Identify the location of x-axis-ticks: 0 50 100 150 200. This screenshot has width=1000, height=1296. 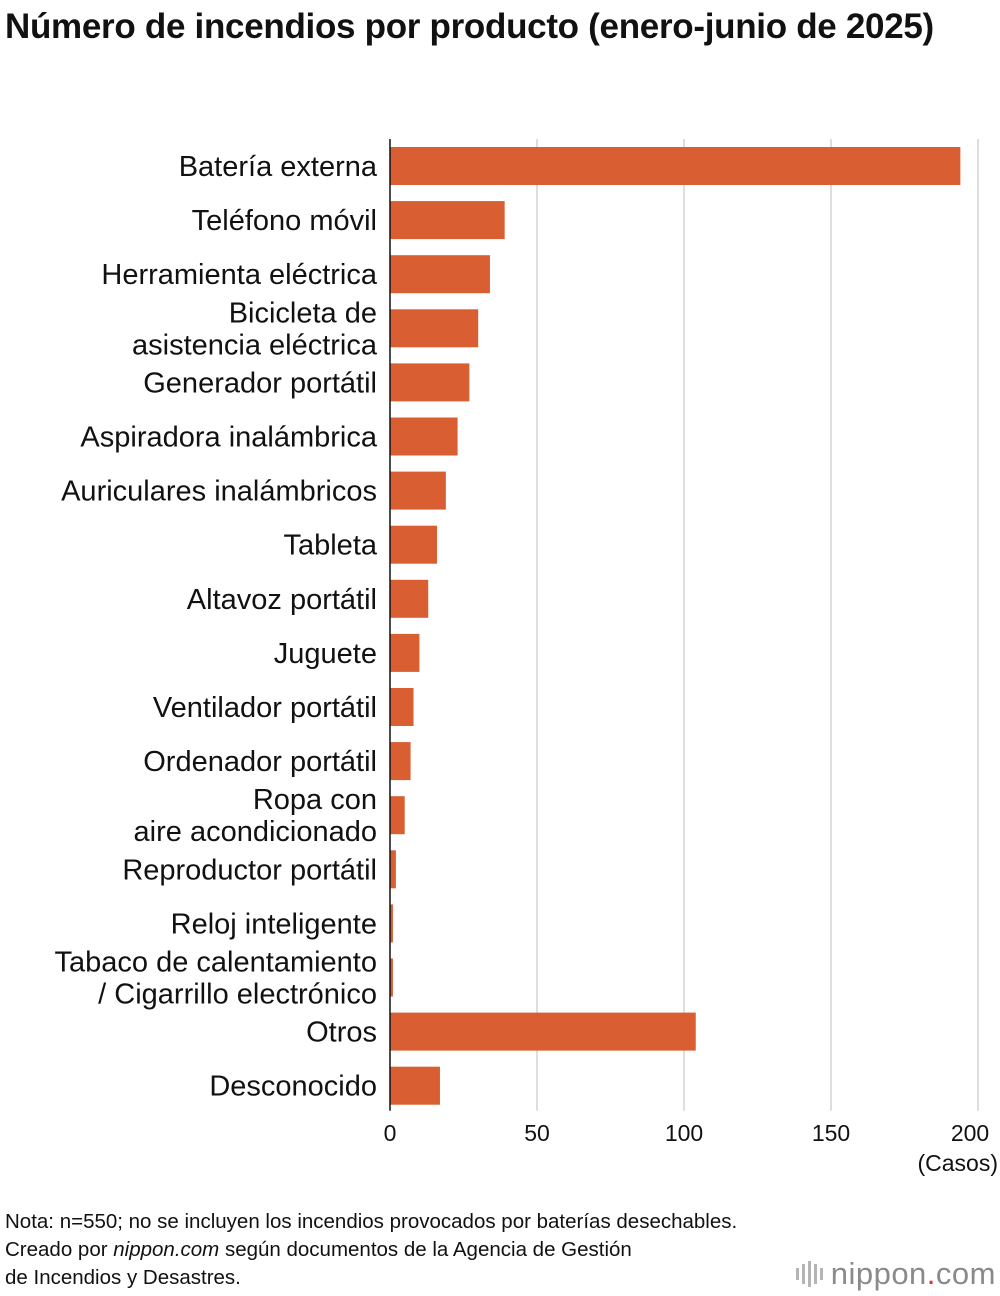
(687, 1133).